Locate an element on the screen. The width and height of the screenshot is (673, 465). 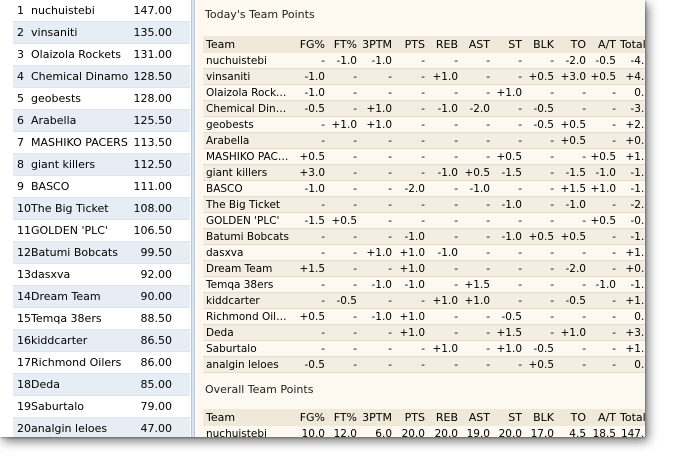
stat-cell: 19.0 is located at coordinates (476, 431).